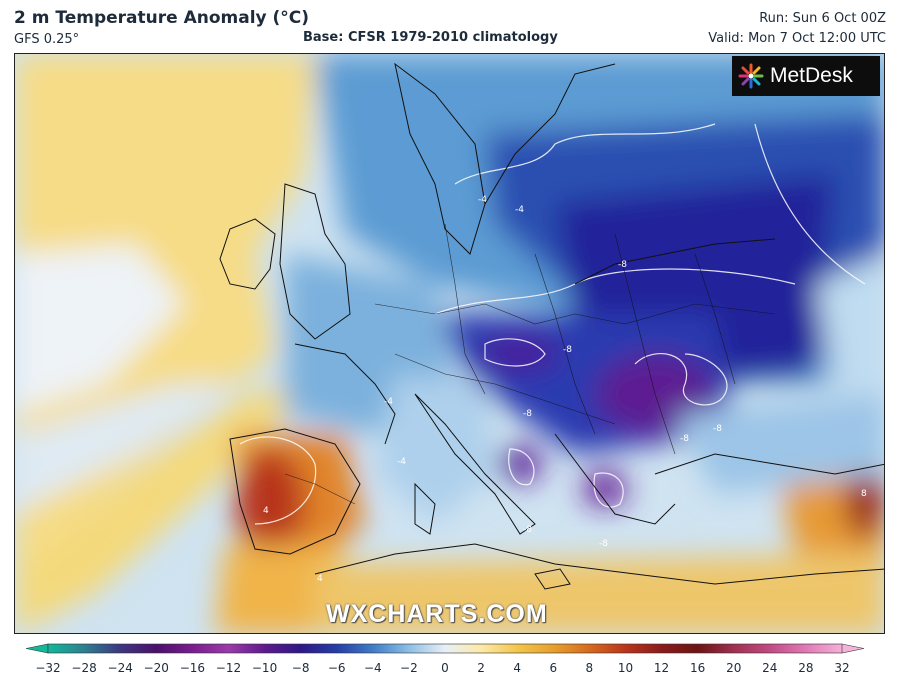 The width and height of the screenshot is (900, 689). What do you see at coordinates (430, 37) in the screenshot?
I see `climatology-base-label: Base: CFSR 1979-2010 climatology` at bounding box center [430, 37].